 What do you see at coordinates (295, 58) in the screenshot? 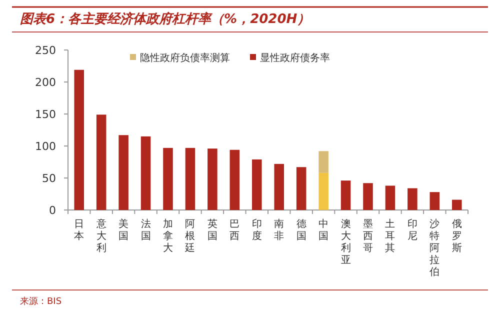
I see `legend-label: 显性政府债务率` at bounding box center [295, 58].